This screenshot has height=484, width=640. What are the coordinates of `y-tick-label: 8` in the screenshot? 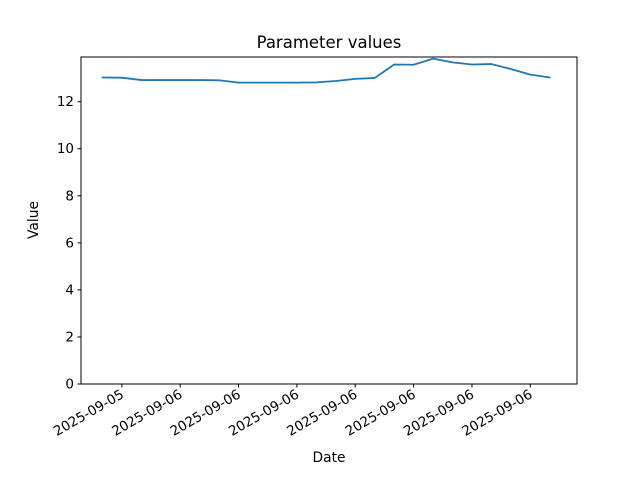 It's located at (69, 196).